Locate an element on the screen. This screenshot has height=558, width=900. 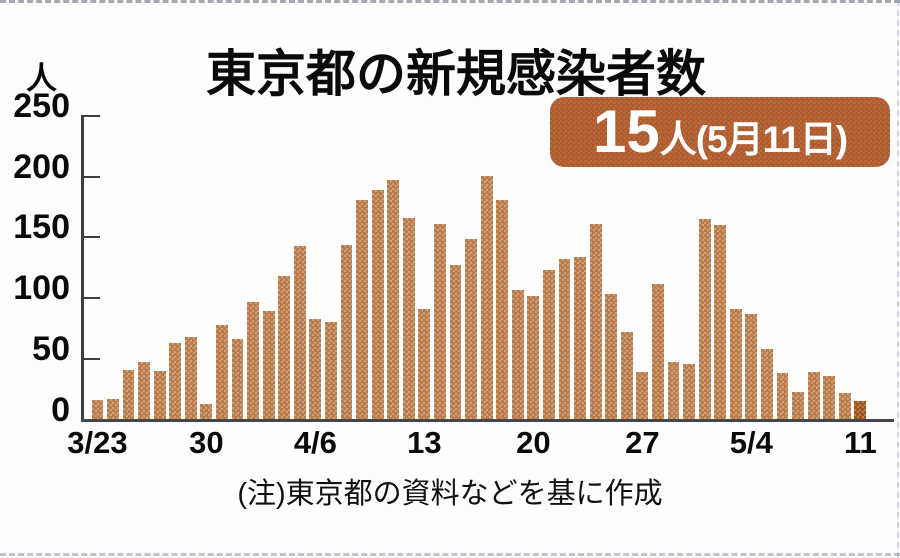
bar-4/25 is located at coordinates (611, 357).